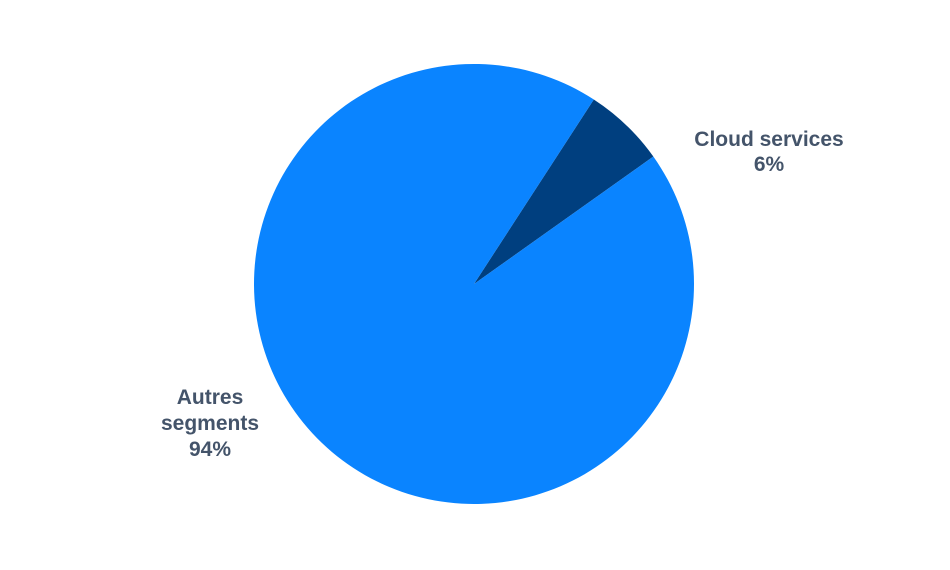 The image size is (950, 570). I want to click on slice-label-0: Cloud services 6%, so click(768, 152).